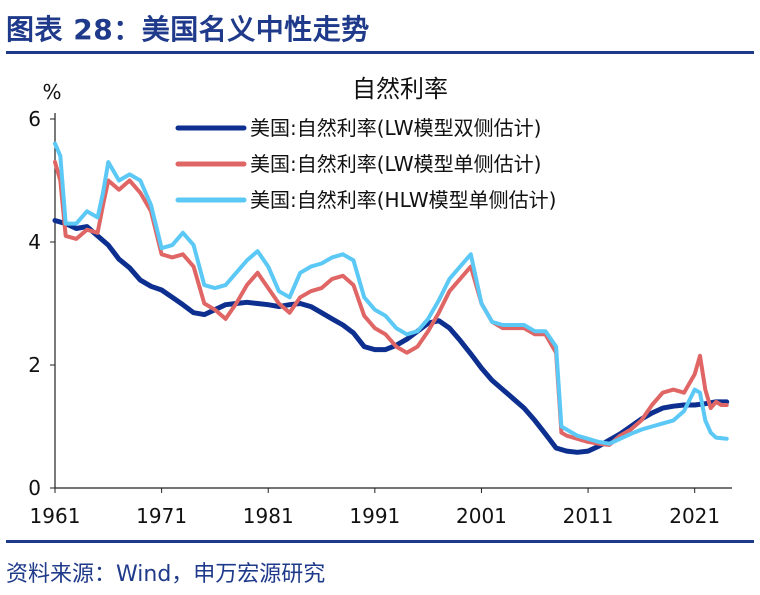 The height and width of the screenshot is (595, 760). What do you see at coordinates (395, 164) in the screenshot?
I see `legend-label-2: 美国:自然利率(LW模型单侧估计)` at bounding box center [395, 164].